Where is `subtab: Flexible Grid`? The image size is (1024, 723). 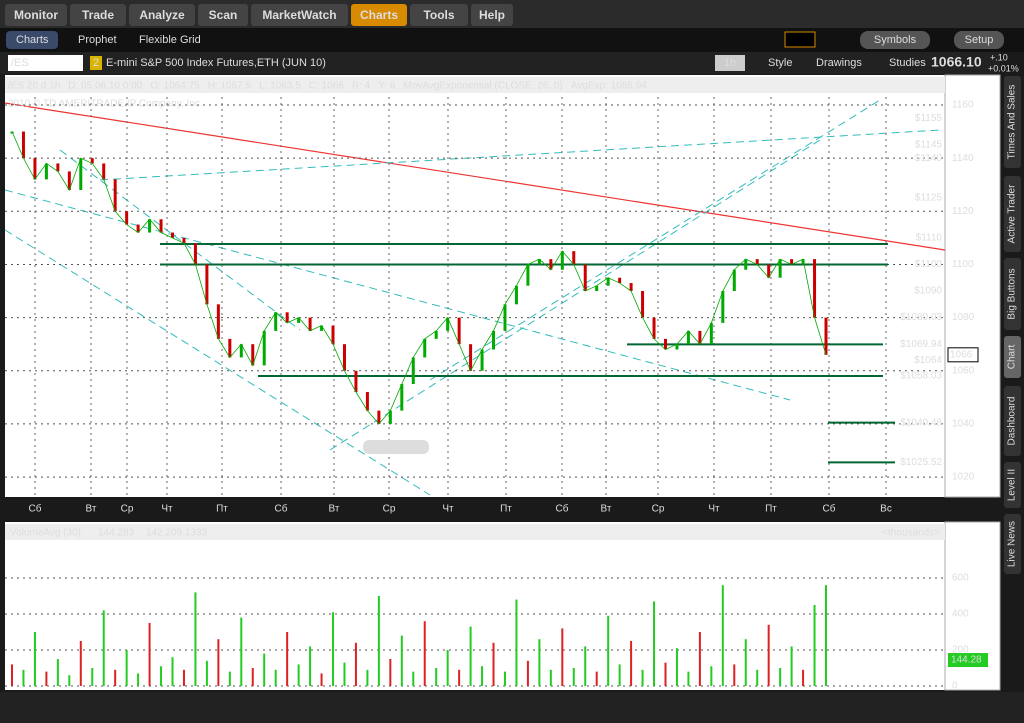 subtab: Flexible Grid is located at coordinates (170, 40).